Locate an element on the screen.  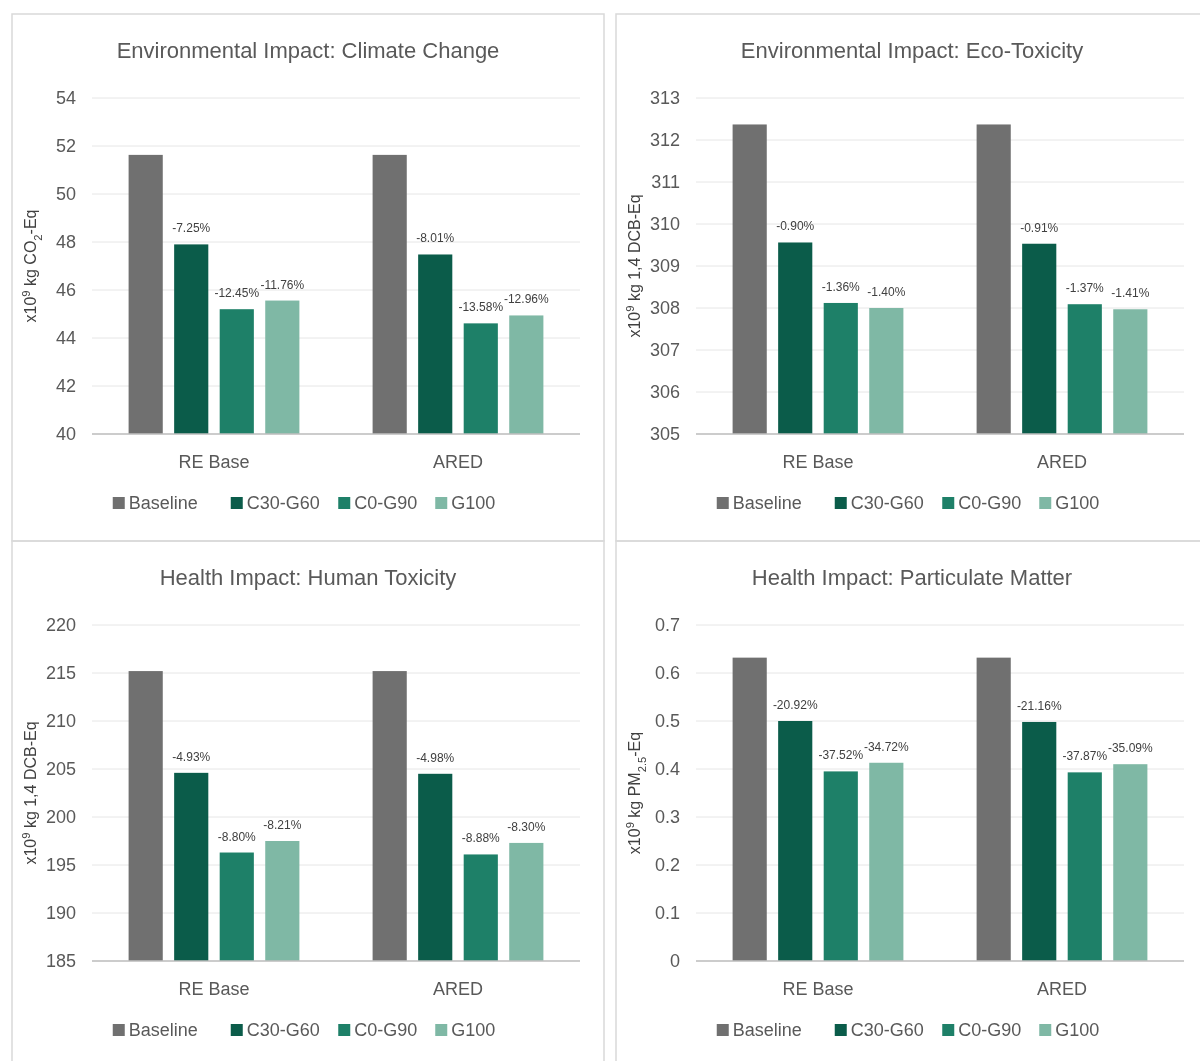
y-tick-label: 0.5 is located at coordinates (667, 721).